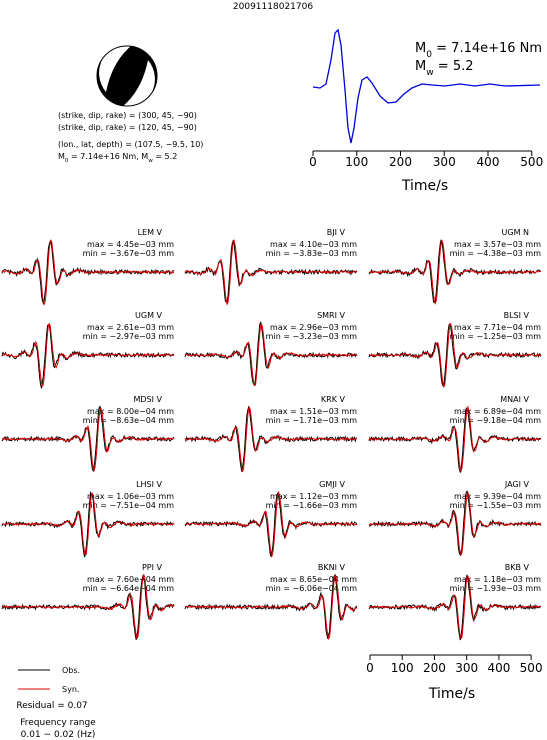  Describe the element at coordinates (129, 588) in the screenshot. I see `station-min: min = −6.64e−04 mm` at that location.